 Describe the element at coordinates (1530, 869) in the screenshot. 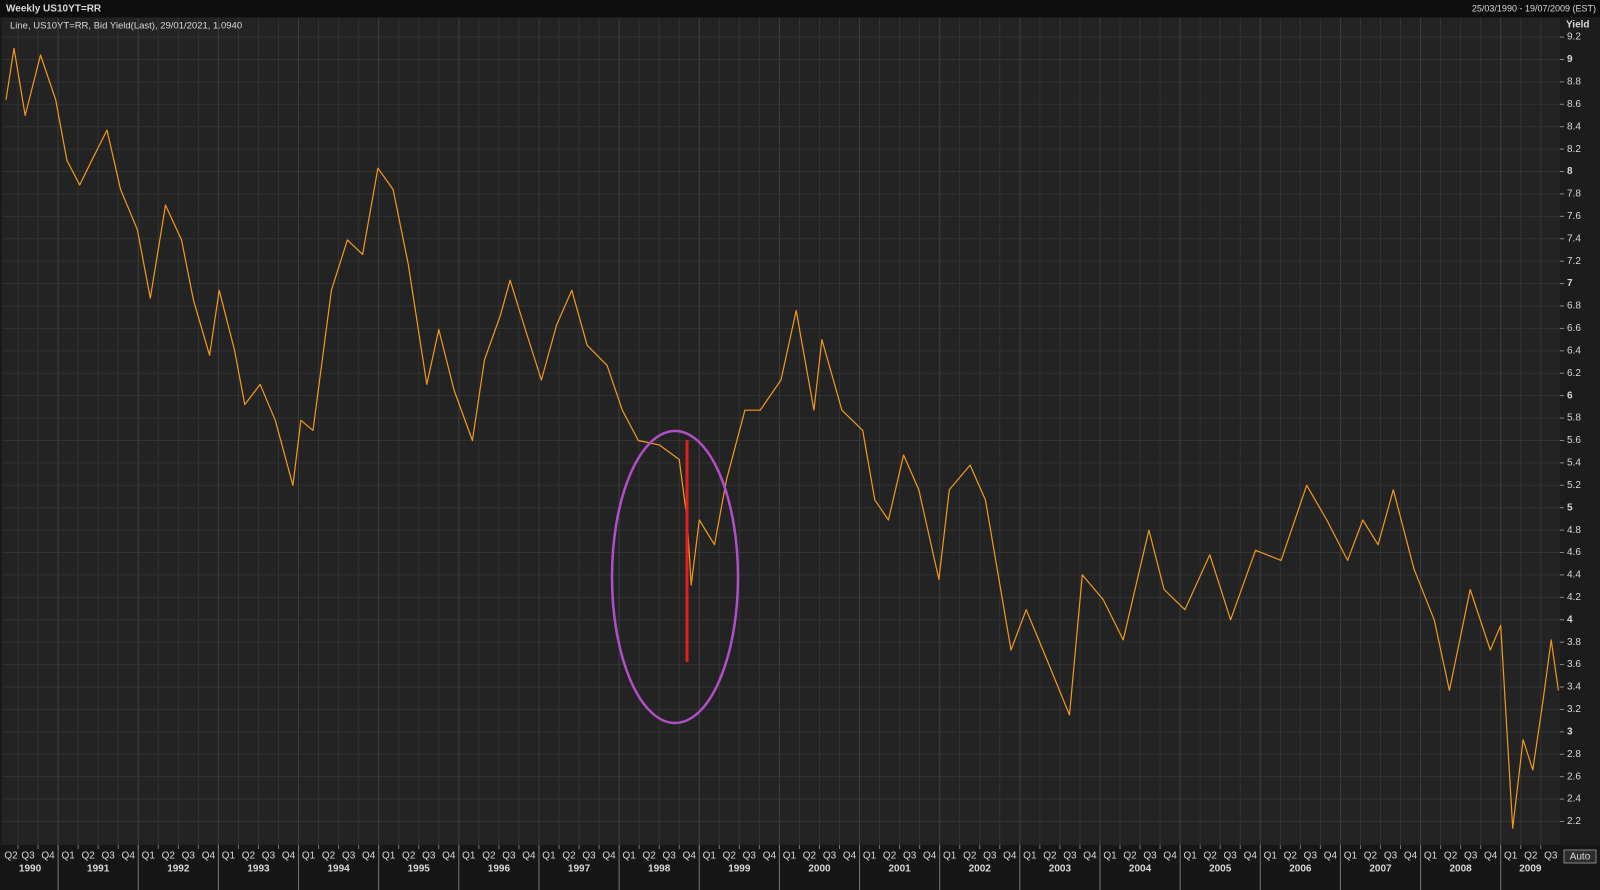

I see `year-label: 2009` at that location.